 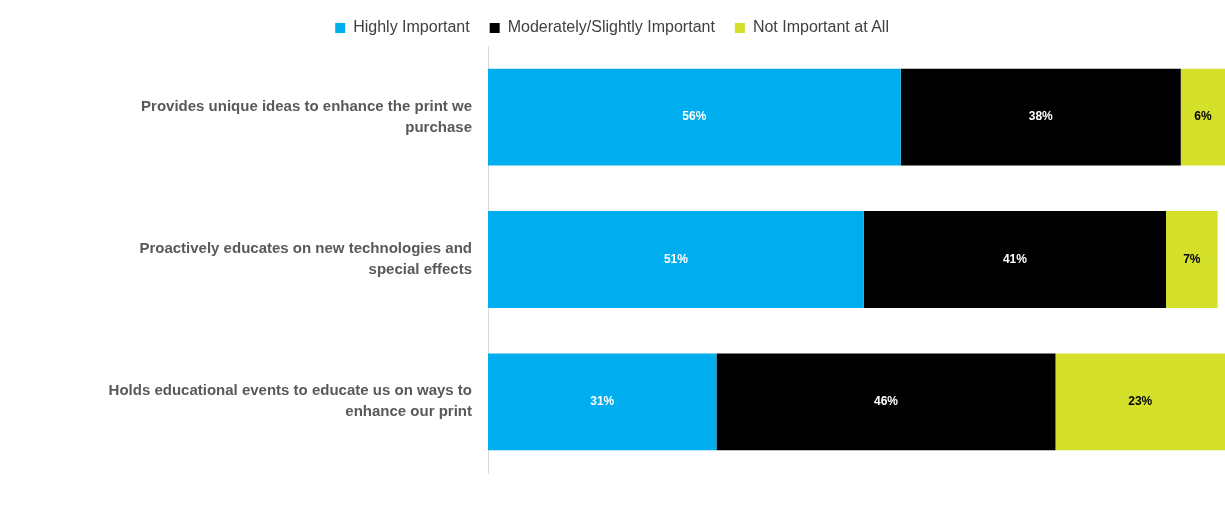 I want to click on data-label: 7%, so click(x=1192, y=258).